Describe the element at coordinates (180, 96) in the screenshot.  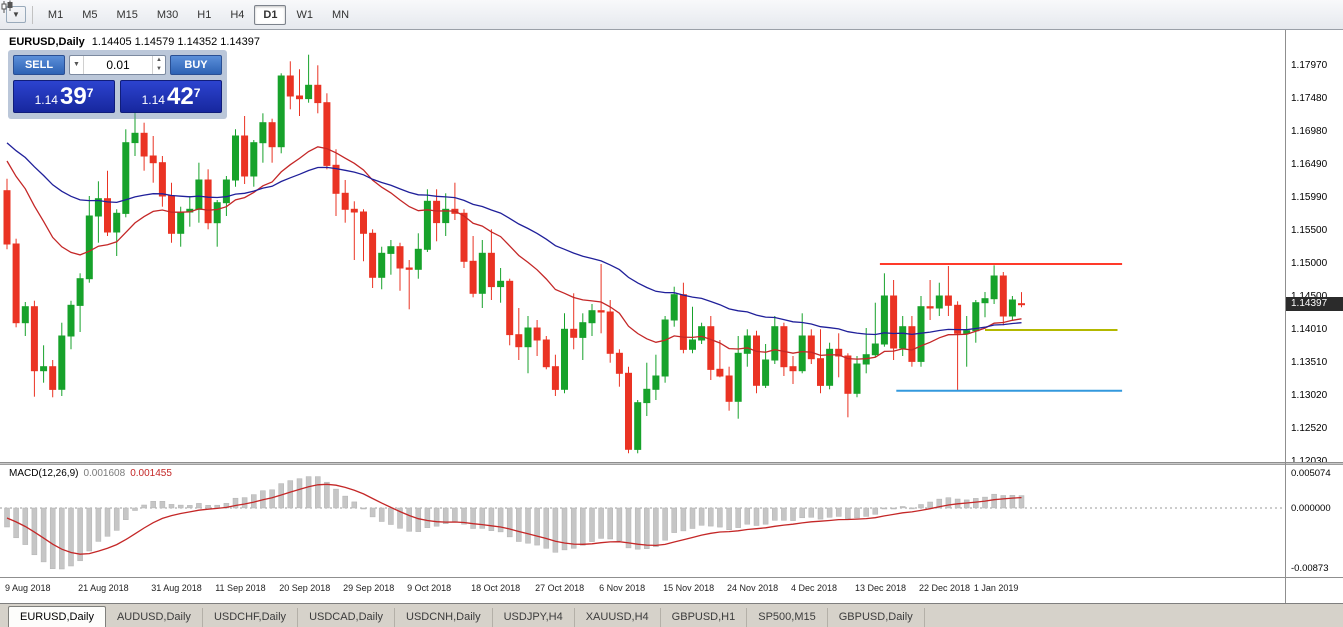
I see `buy-price-pips: 42` at that location.